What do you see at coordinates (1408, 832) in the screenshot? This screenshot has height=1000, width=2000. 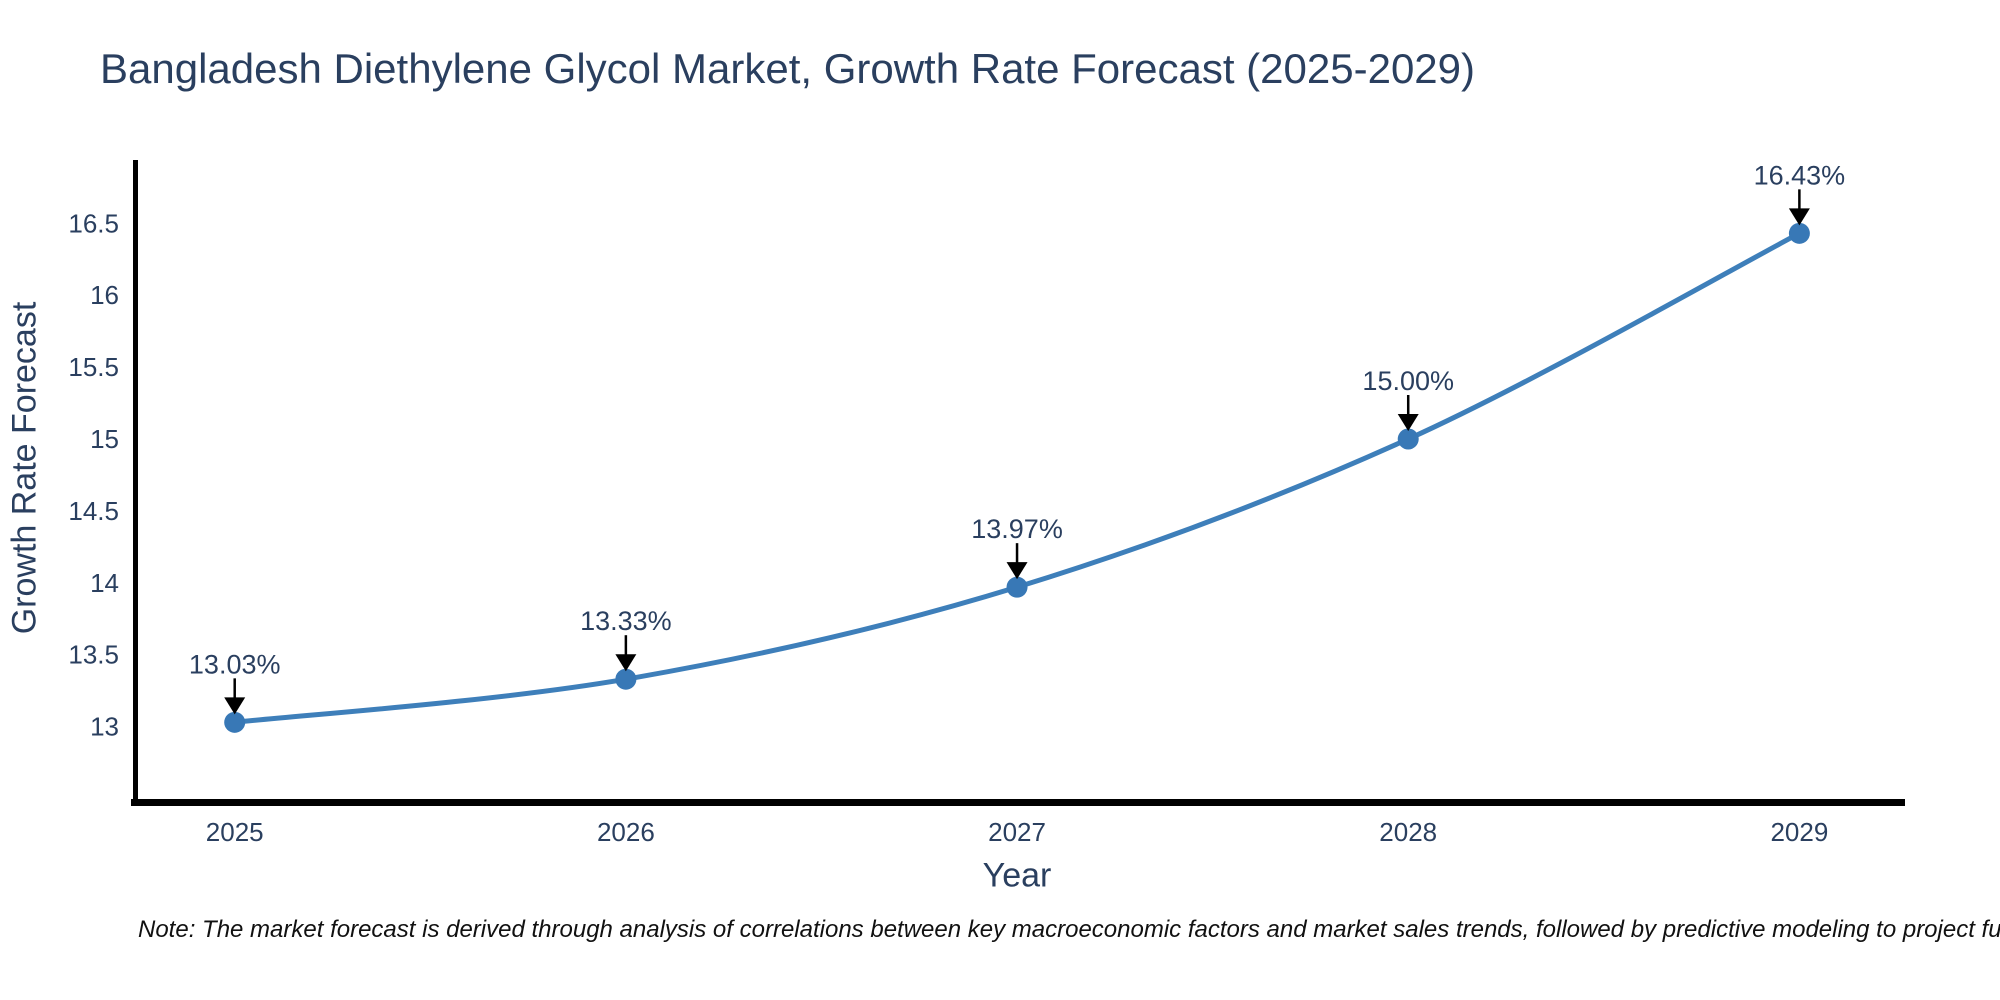 I see `x-tick-label: 2028` at bounding box center [1408, 832].